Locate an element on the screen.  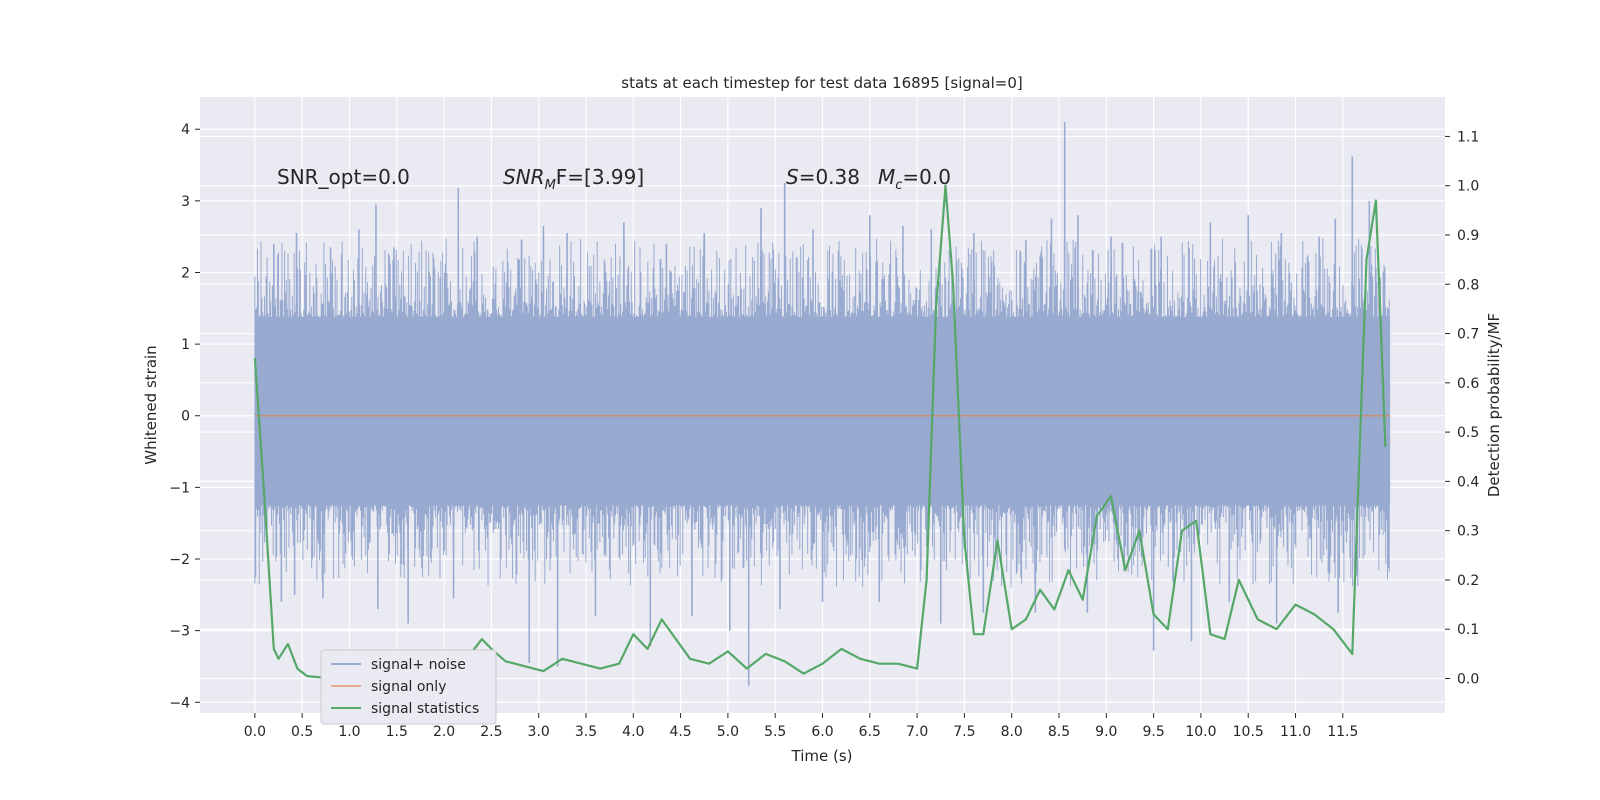
x-tick-label-11: 5.5 is located at coordinates (775, 732).